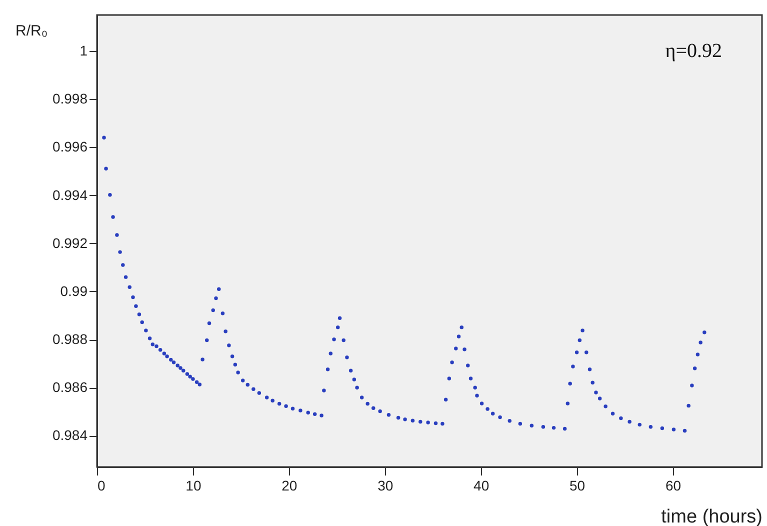 This screenshot has height=526, width=767. Describe the element at coordinates (70, 242) in the screenshot. I see `y-tick-label: 0.992` at that location.